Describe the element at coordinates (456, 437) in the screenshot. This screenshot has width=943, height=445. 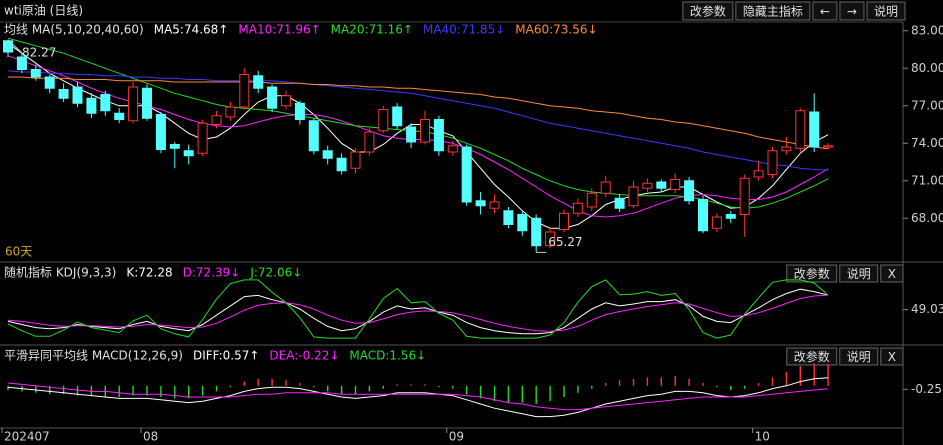
I see `x-tick-label: 09` at that location.